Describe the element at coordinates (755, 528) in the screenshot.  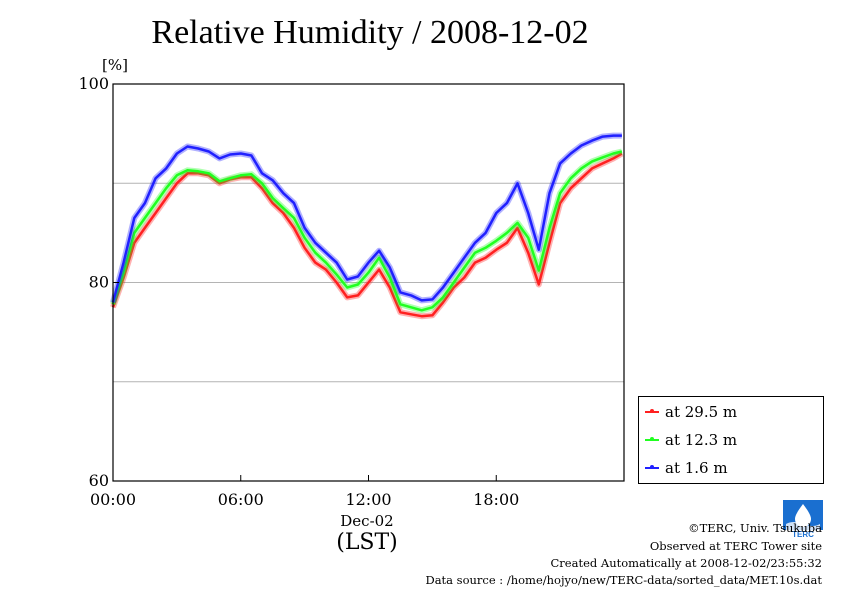
I see `credit-copyright: ©TERC, Univ. Tsukuba` at that location.